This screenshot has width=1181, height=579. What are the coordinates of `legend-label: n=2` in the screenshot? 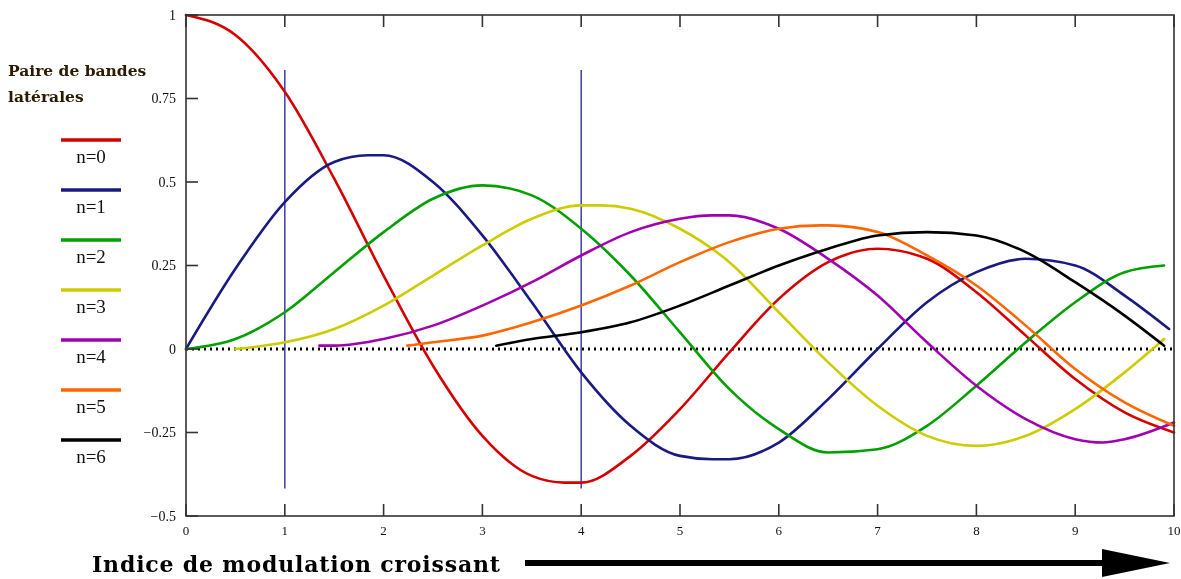 It's located at (91, 256).